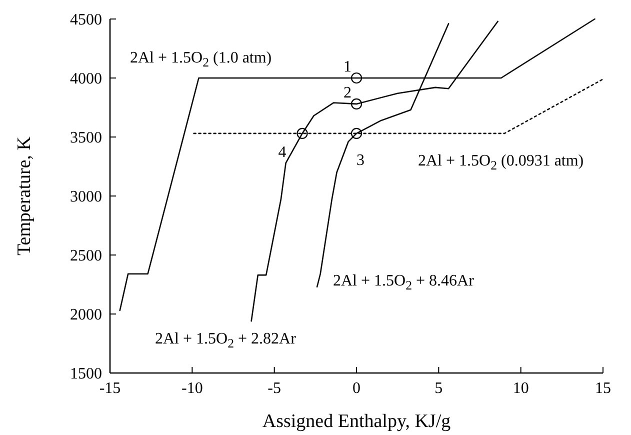  What do you see at coordinates (404, 282) in the screenshot?
I see `series-label: 2Al + 1.5O$_{2}$ + 8.46Ar` at bounding box center [404, 282].